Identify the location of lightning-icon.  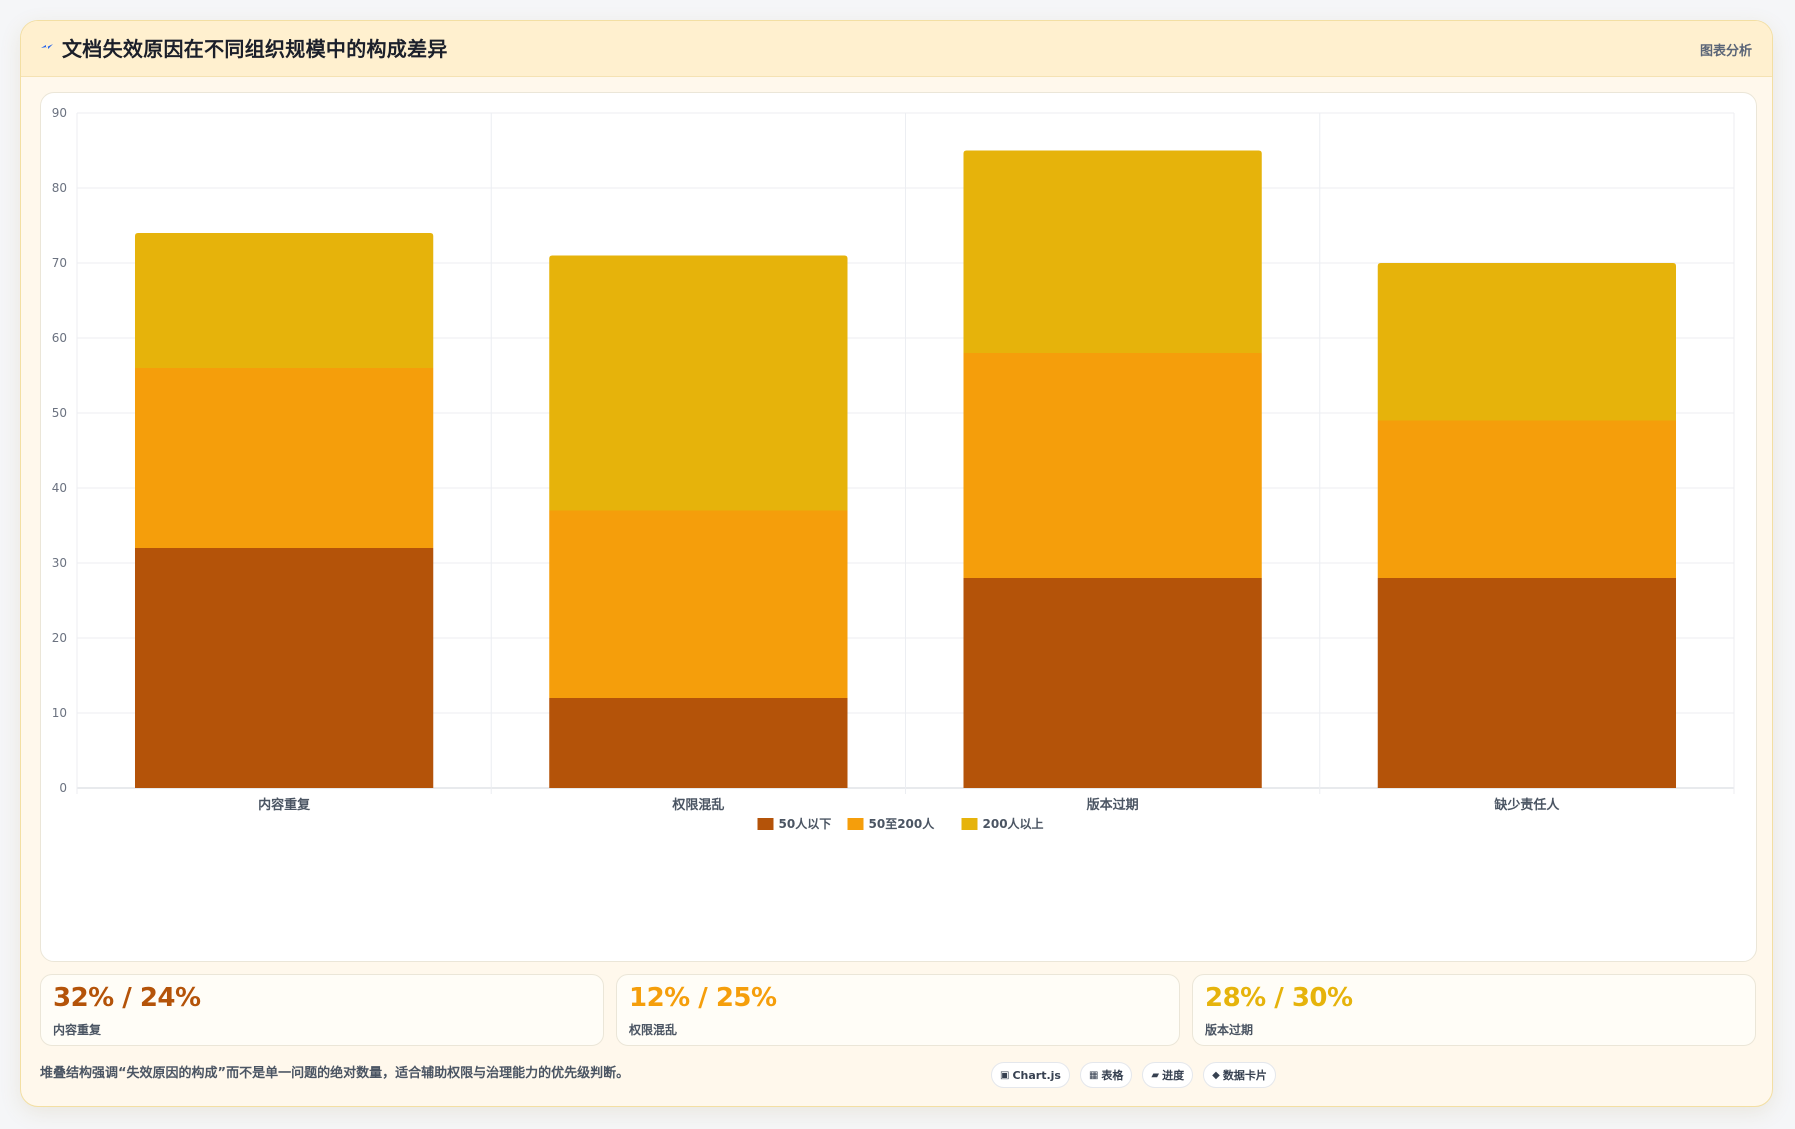
(47, 46).